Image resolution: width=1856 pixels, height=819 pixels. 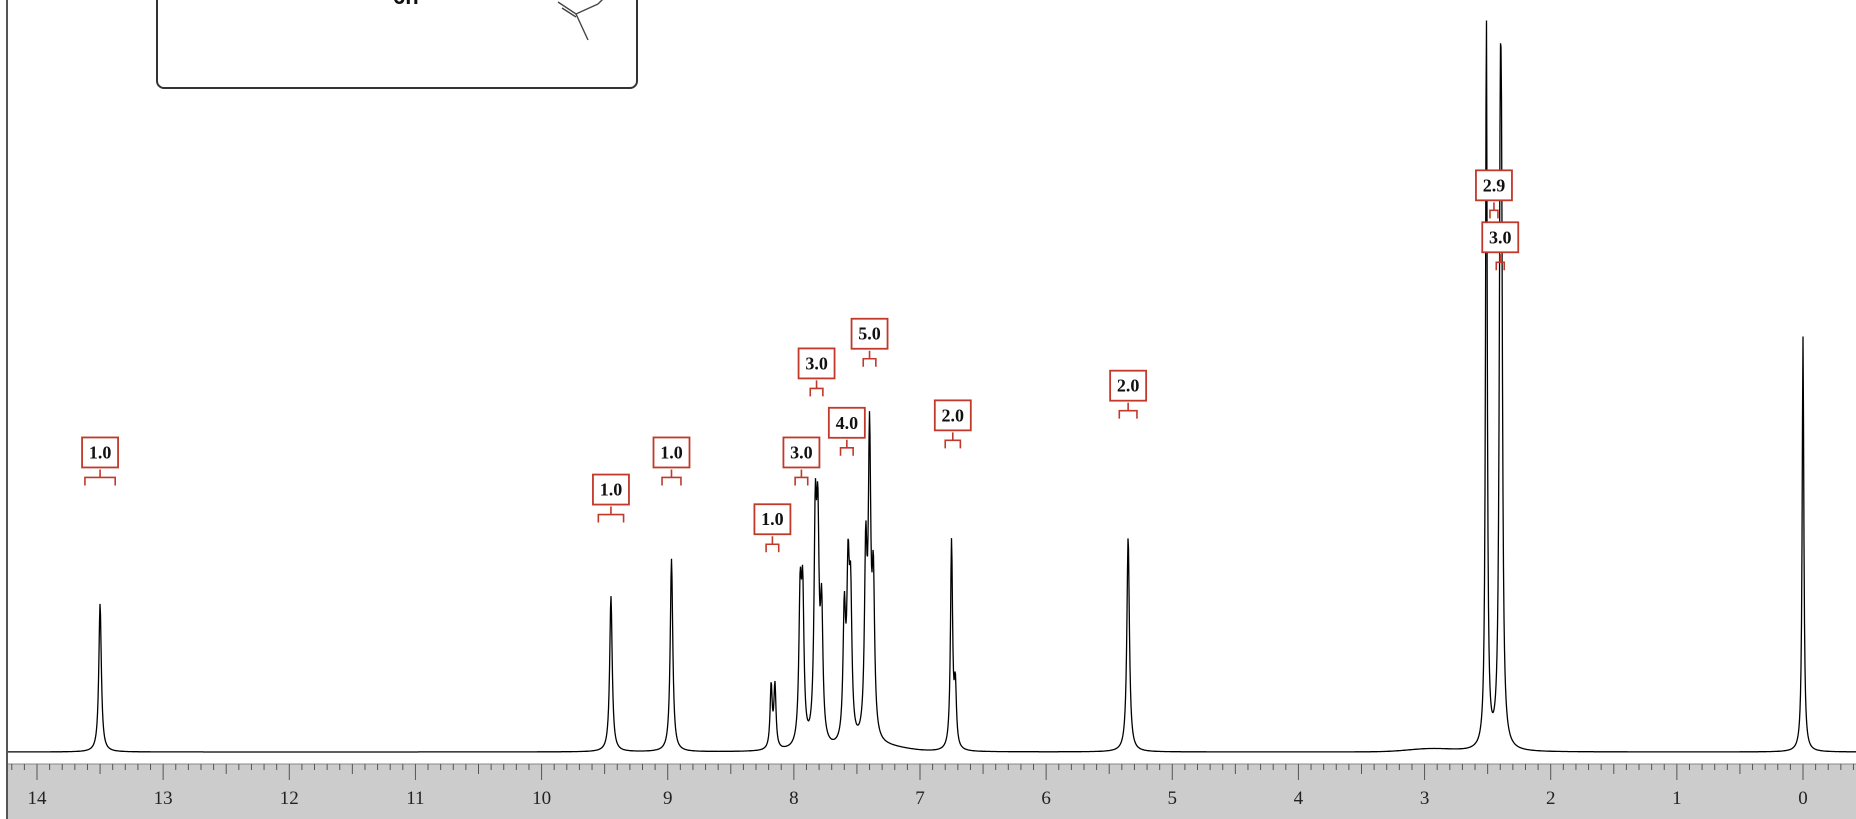 I want to click on integration-value: 5.0, so click(x=869, y=334).